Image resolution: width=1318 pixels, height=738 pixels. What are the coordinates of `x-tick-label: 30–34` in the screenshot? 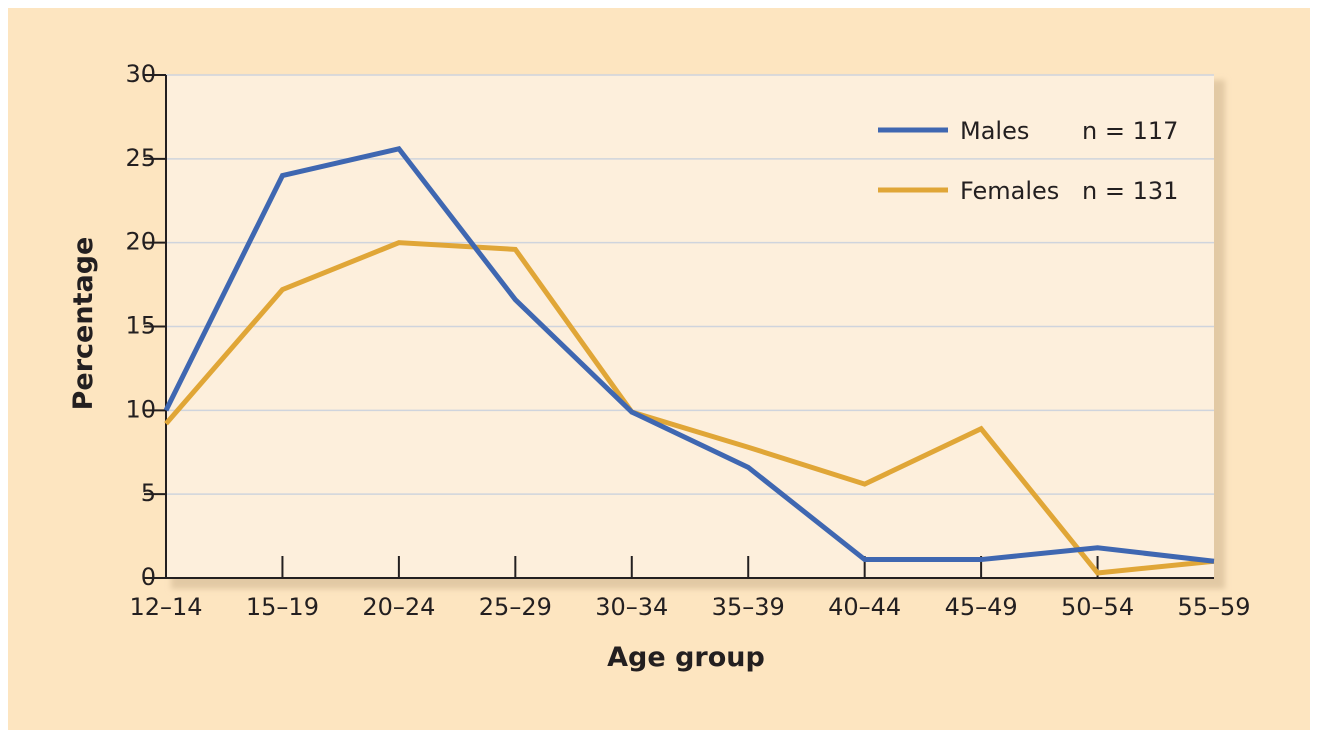 It's located at (631, 607).